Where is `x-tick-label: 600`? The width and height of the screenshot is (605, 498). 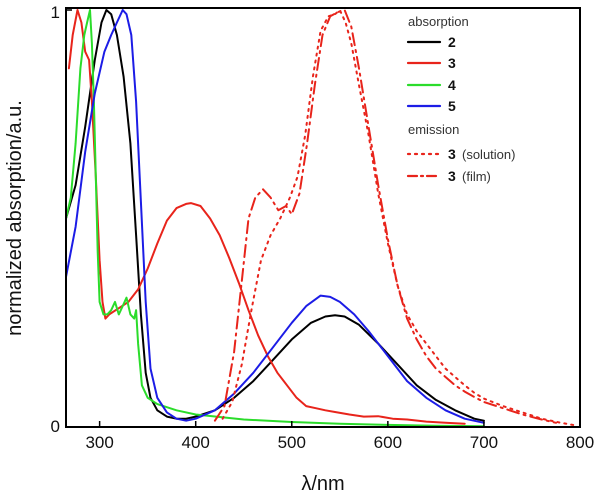 x-tick-label: 600 is located at coordinates (388, 442).